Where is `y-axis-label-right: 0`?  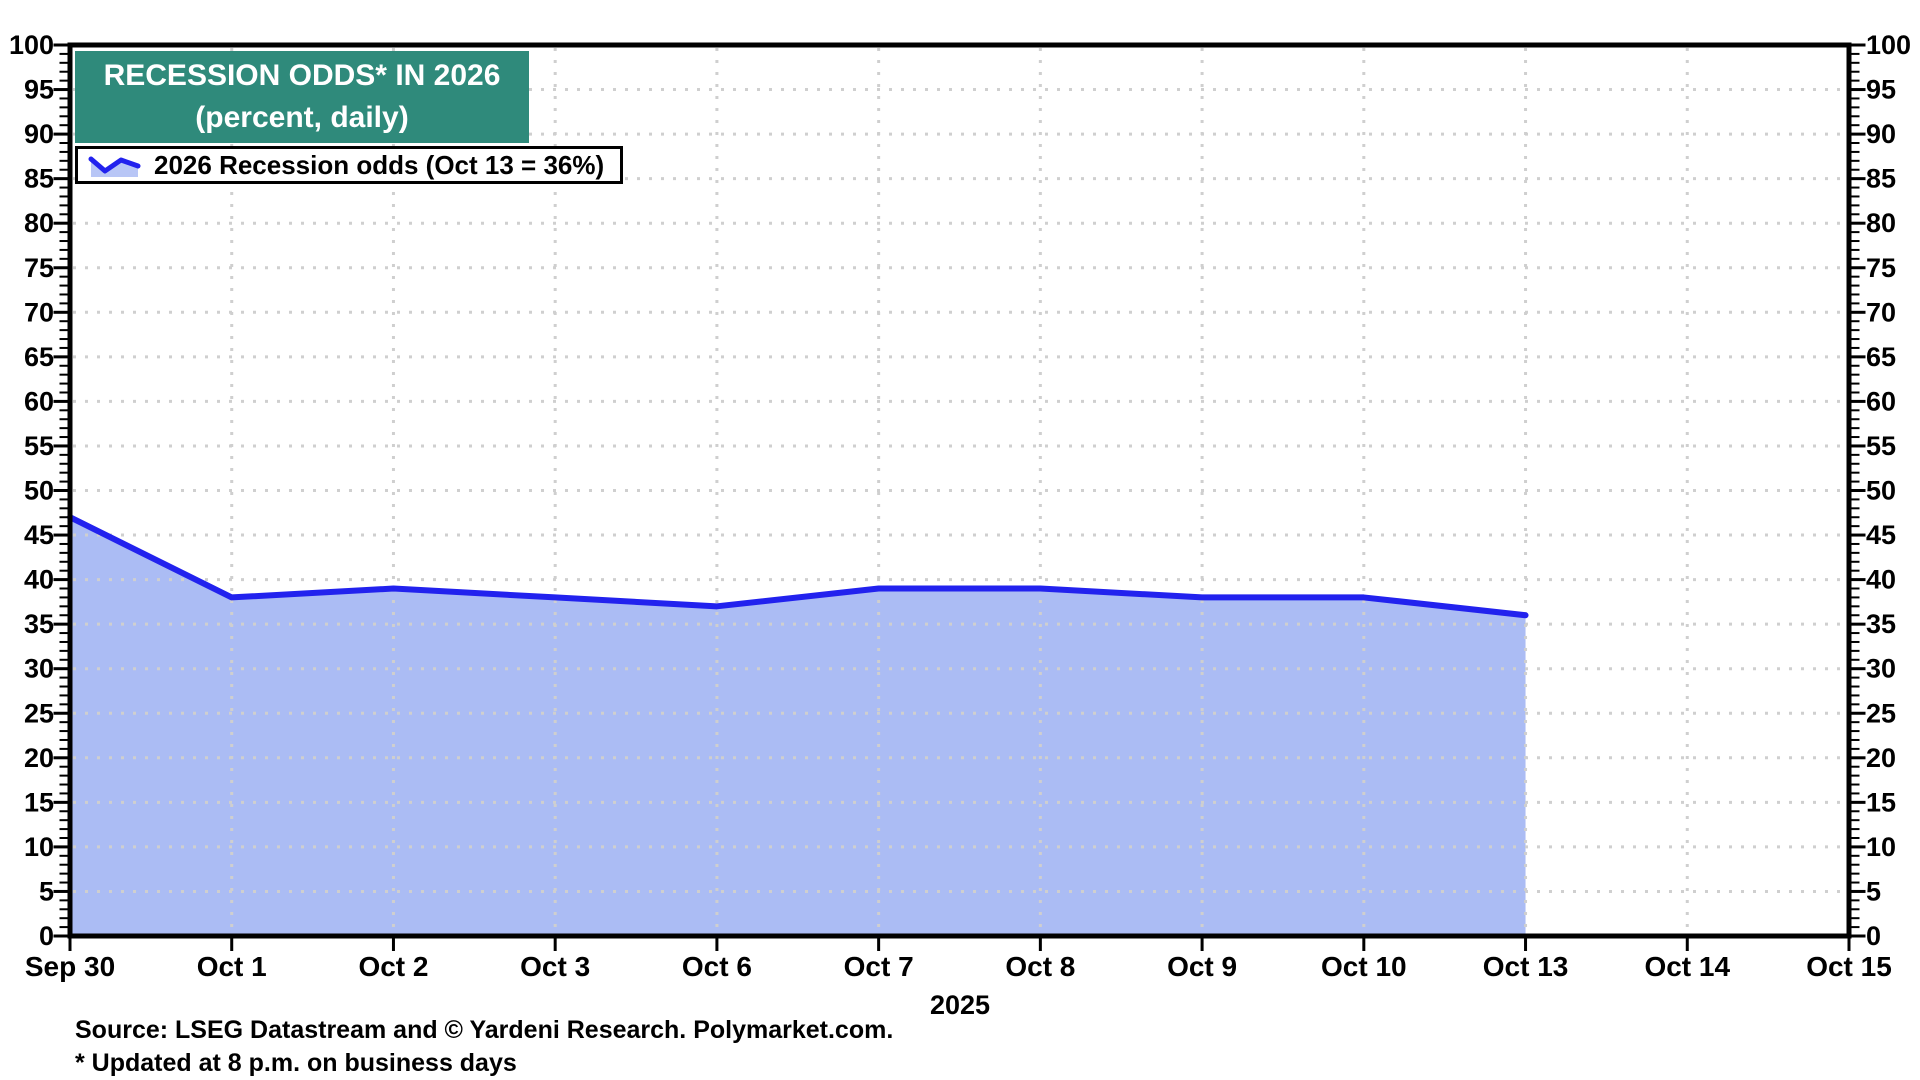
y-axis-label-right: 0 is located at coordinates (1873, 936).